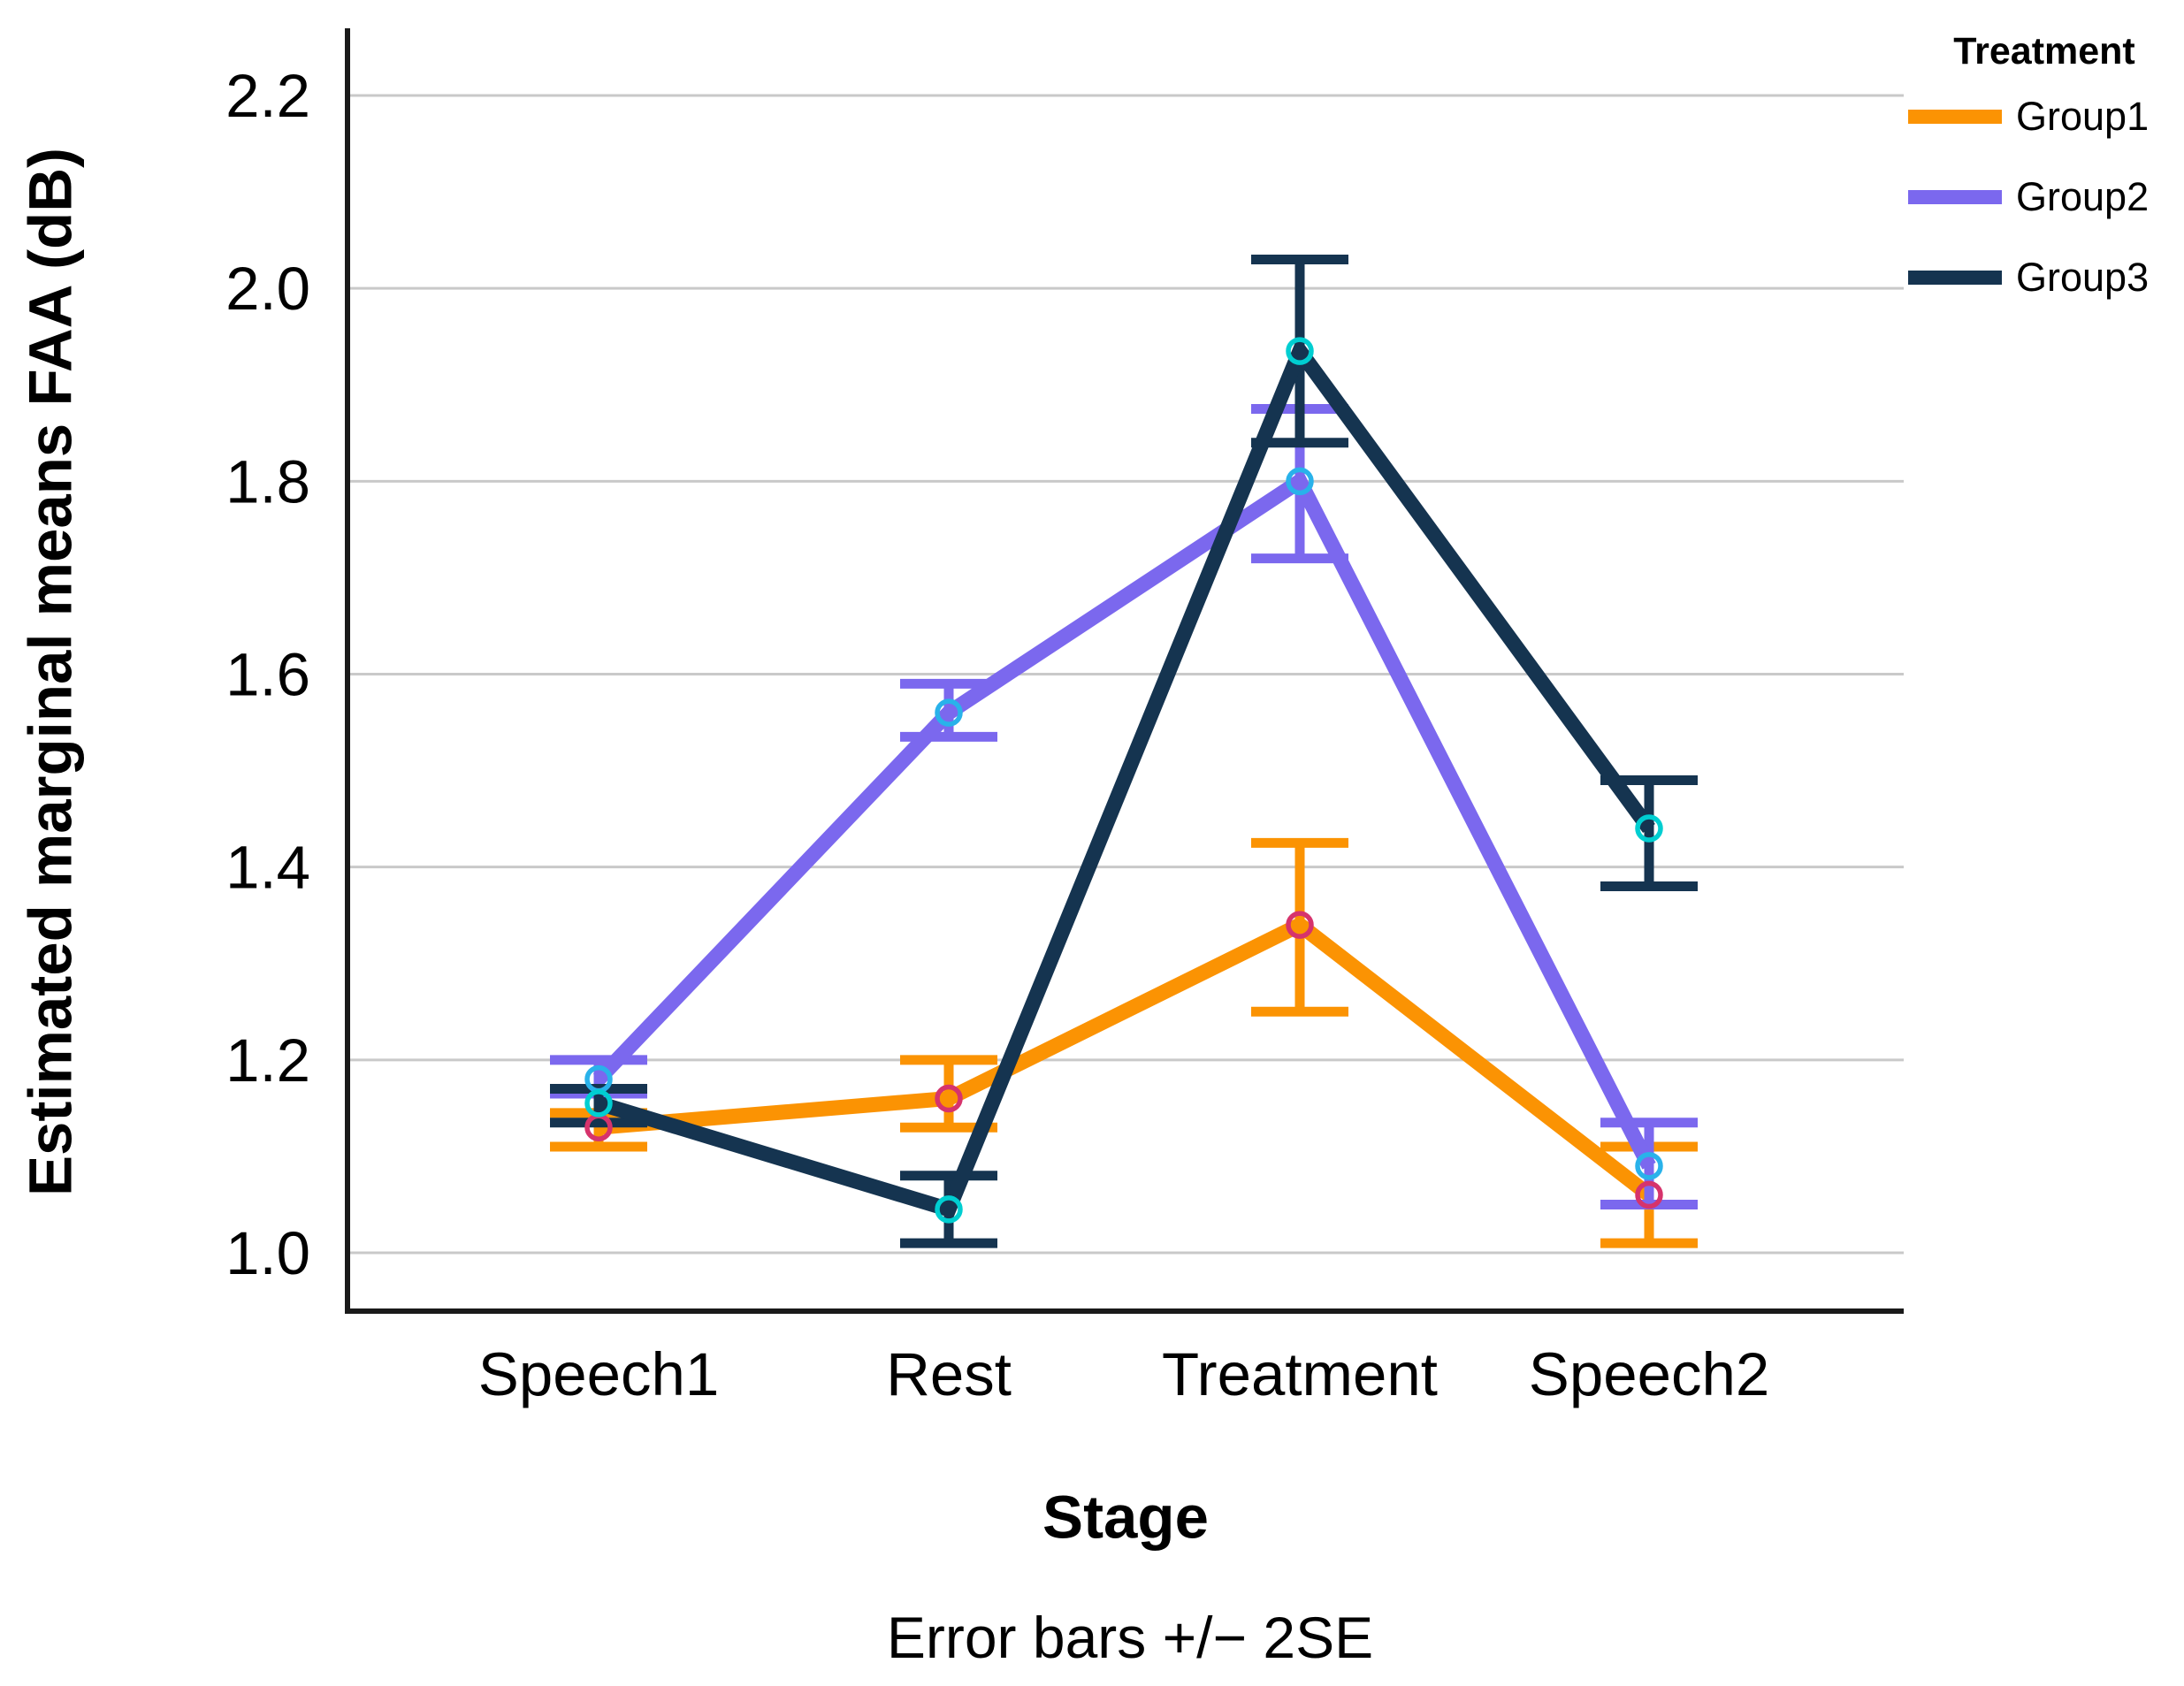 Image resolution: width=2184 pixels, height=1686 pixels. I want to click on legend-item-group3: Group3, so click(2044, 277).